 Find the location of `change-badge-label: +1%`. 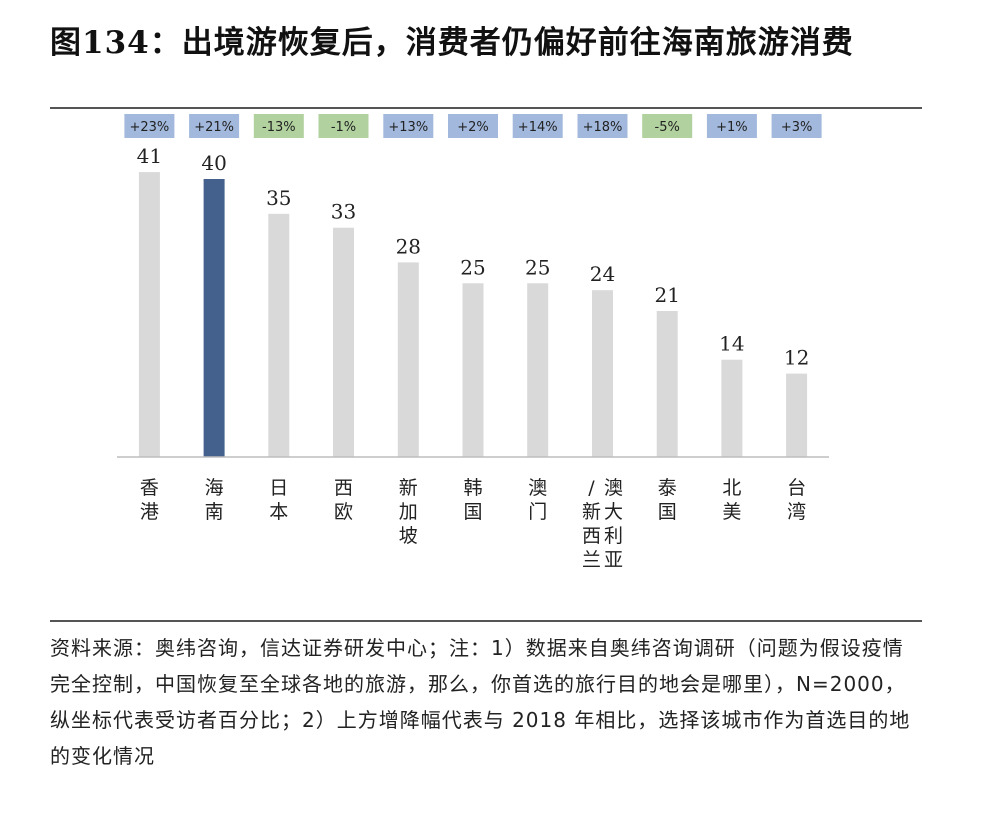

change-badge-label: +1% is located at coordinates (732, 127).